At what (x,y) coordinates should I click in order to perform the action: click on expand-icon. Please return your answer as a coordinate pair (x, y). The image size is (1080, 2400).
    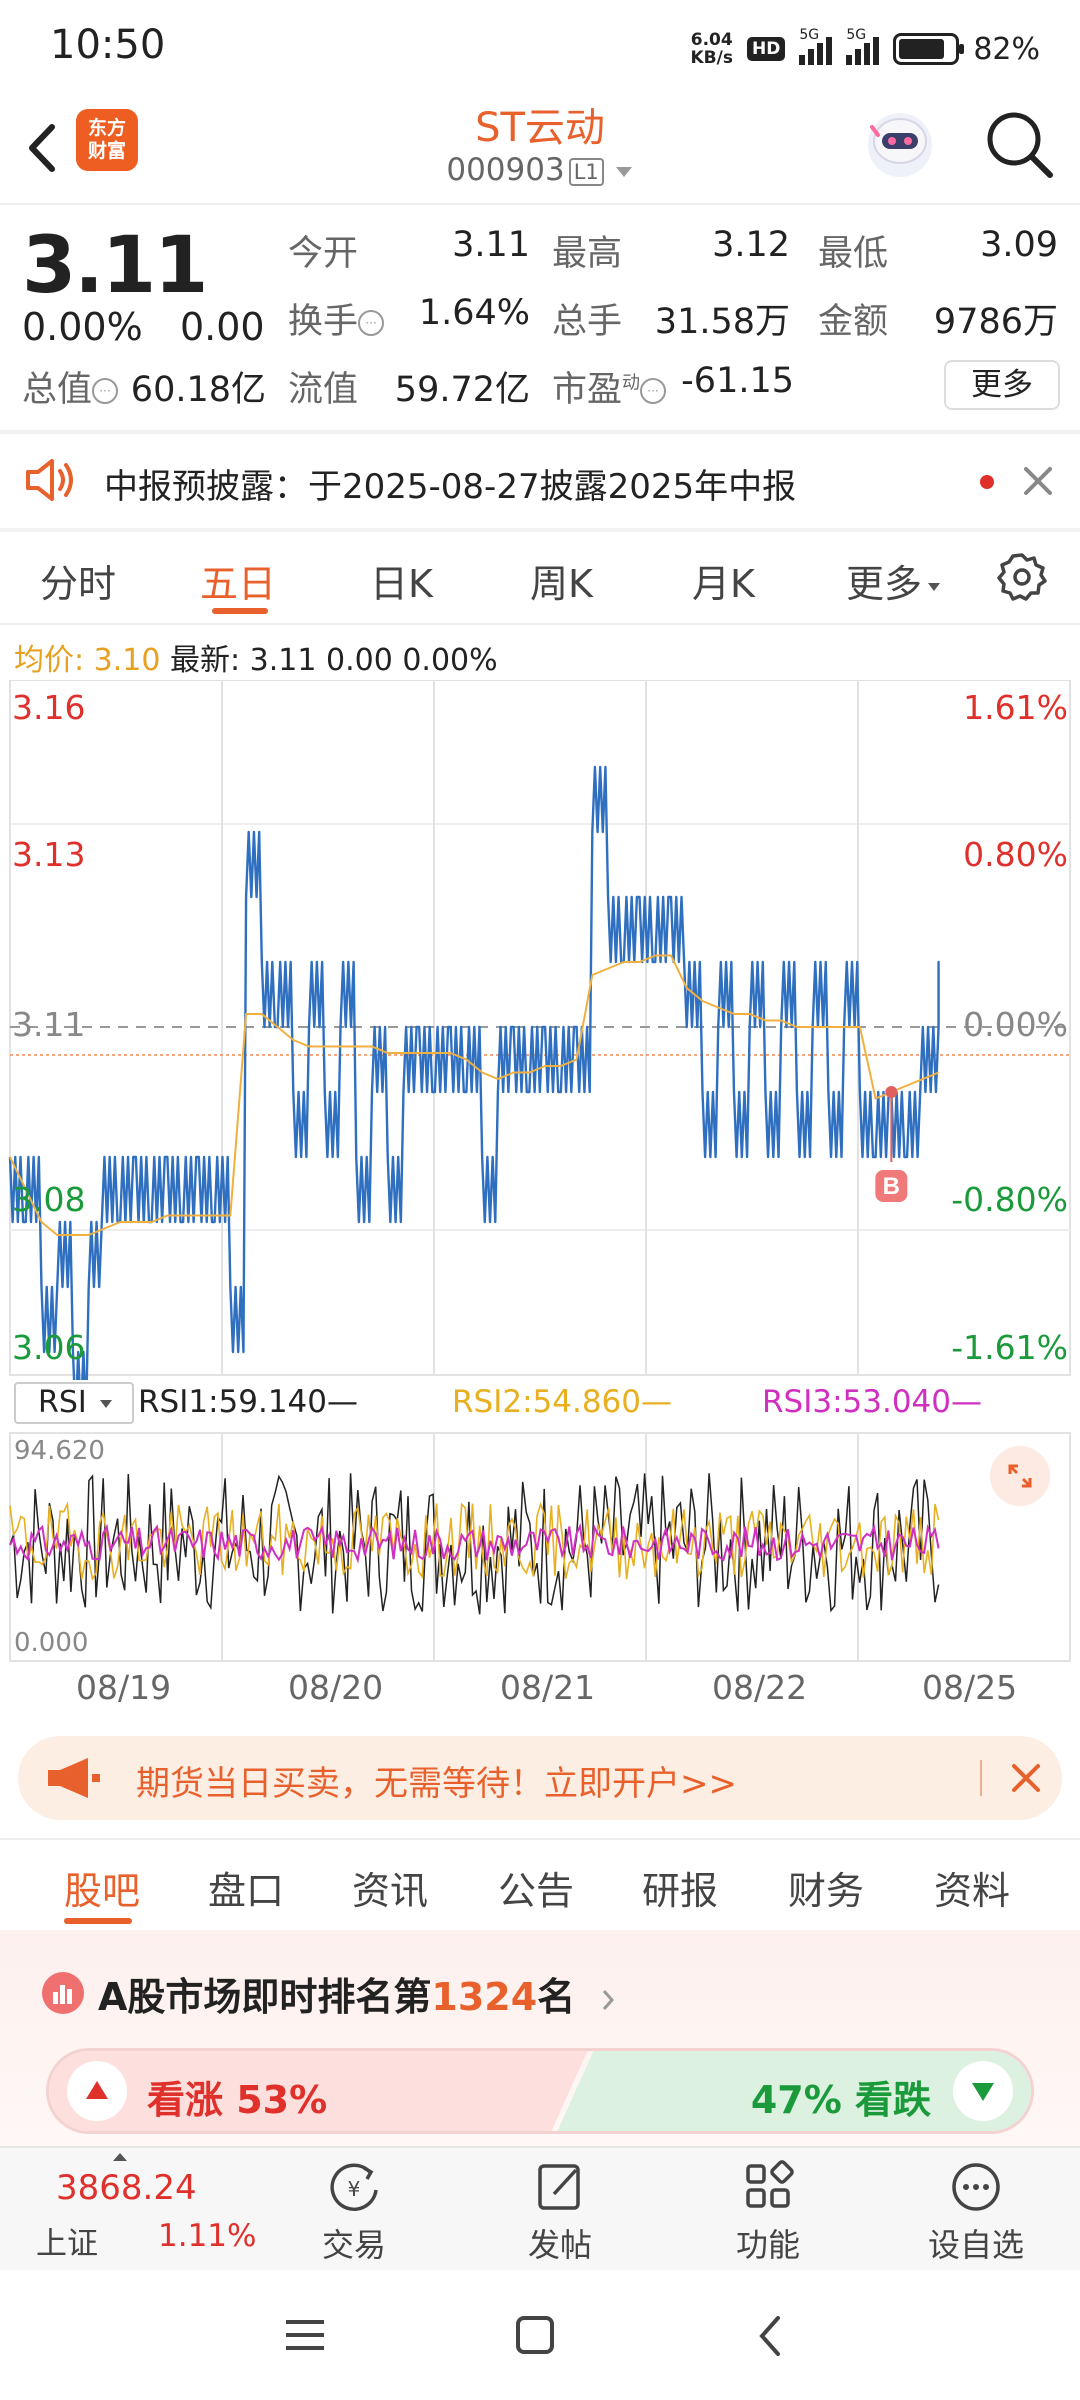
    Looking at the image, I should click on (1020, 1476).